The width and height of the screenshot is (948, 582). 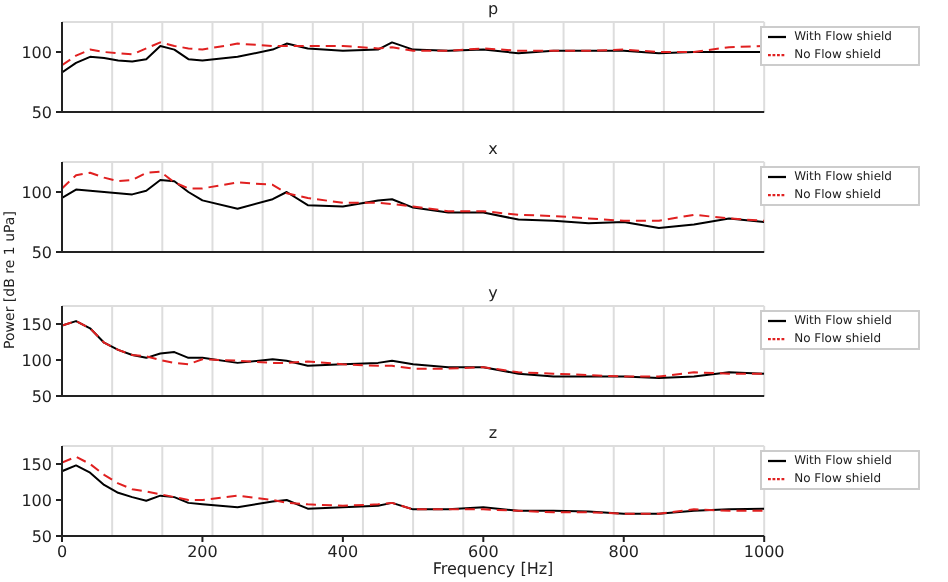 I want to click on x-tick-label: 800, so click(x=624, y=552).